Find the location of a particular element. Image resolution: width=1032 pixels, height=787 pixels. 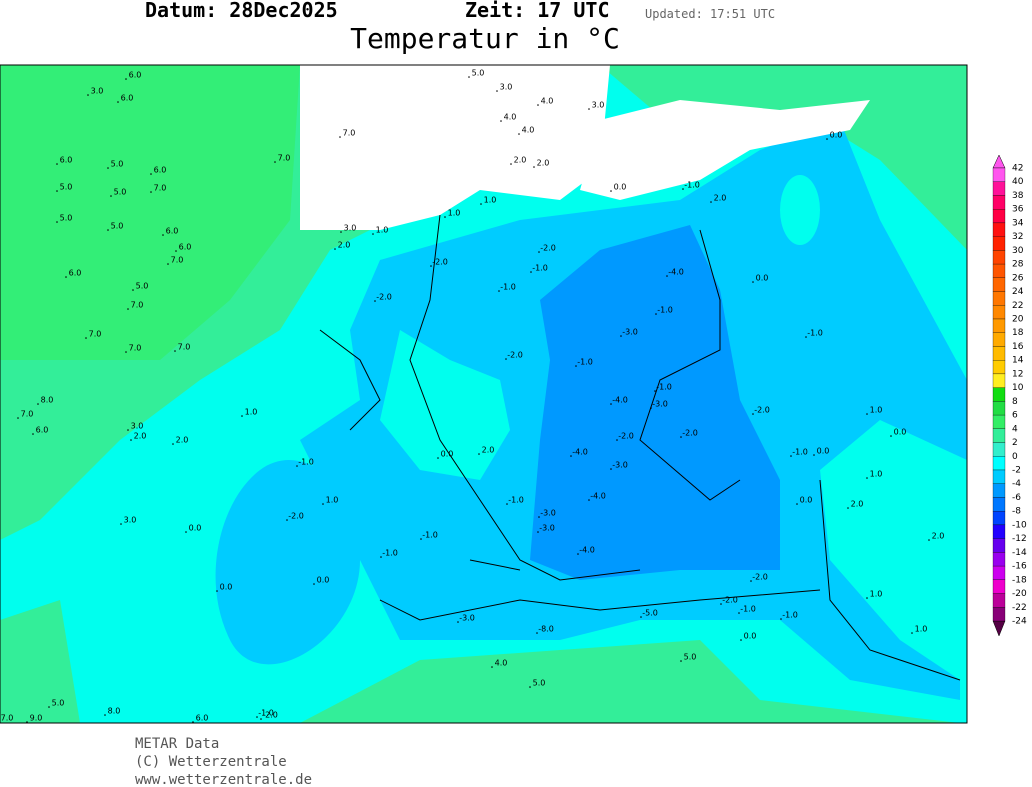

station-value: -4.0 is located at coordinates (587, 550).